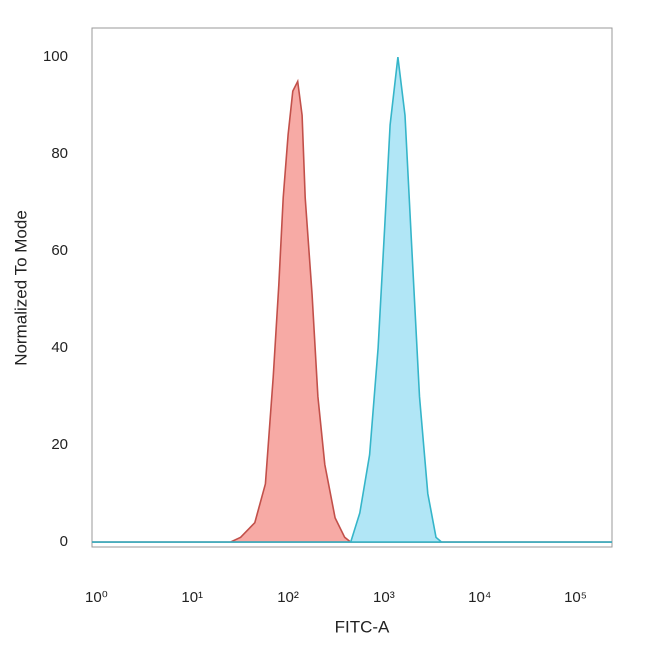 Image resolution: width=650 pixels, height=660 pixels. What do you see at coordinates (59, 250) in the screenshot?
I see `y-tick-label: 60` at bounding box center [59, 250].